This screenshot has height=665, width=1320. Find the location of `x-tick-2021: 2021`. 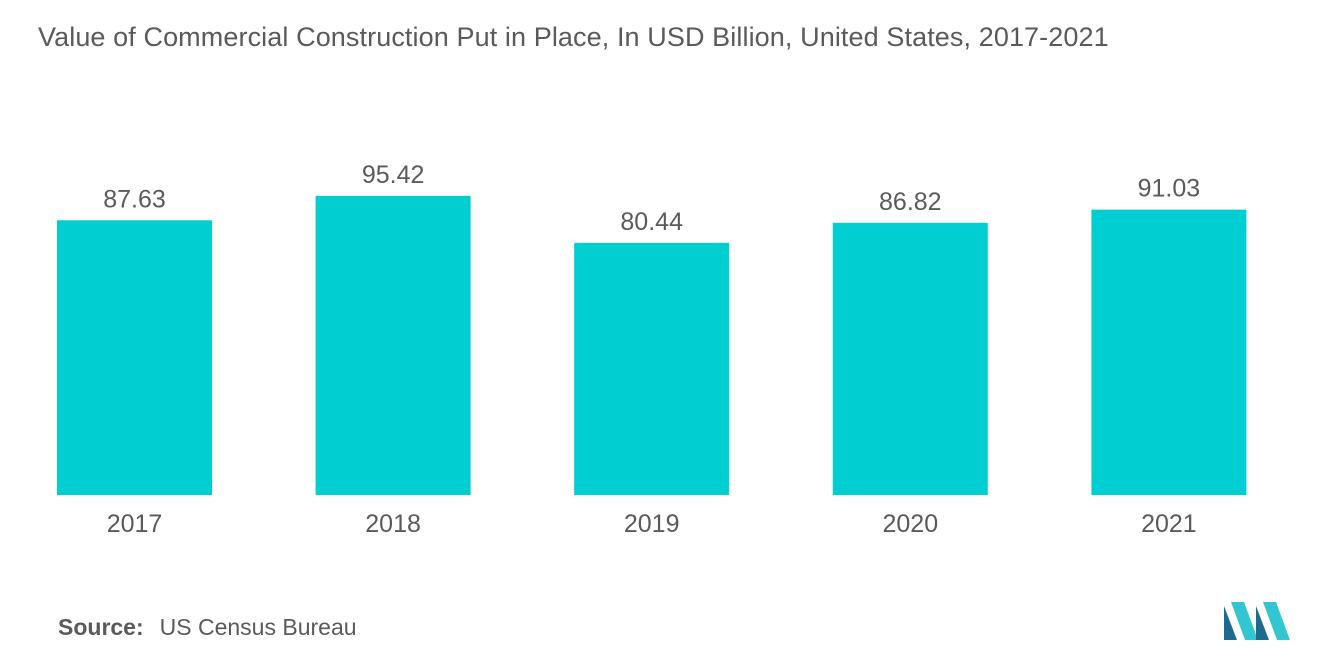

x-tick-2021: 2021 is located at coordinates (1169, 524).